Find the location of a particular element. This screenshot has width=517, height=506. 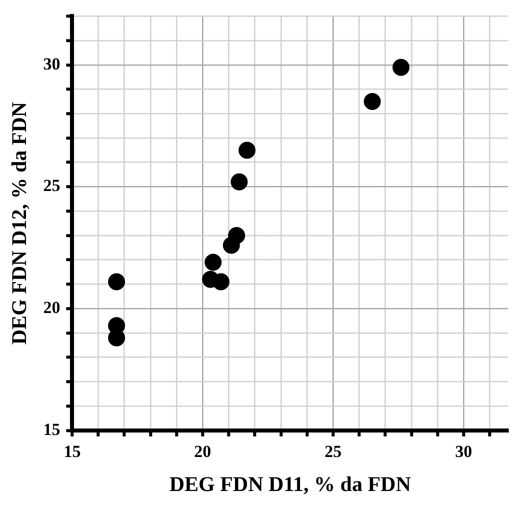

x-tick-label: 30 is located at coordinates (463, 451).